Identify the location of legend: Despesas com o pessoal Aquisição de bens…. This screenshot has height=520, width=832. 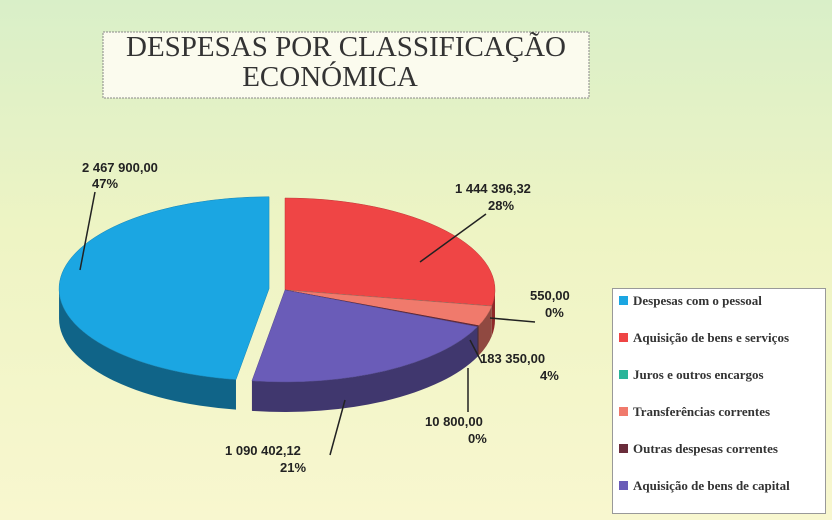
(719, 401).